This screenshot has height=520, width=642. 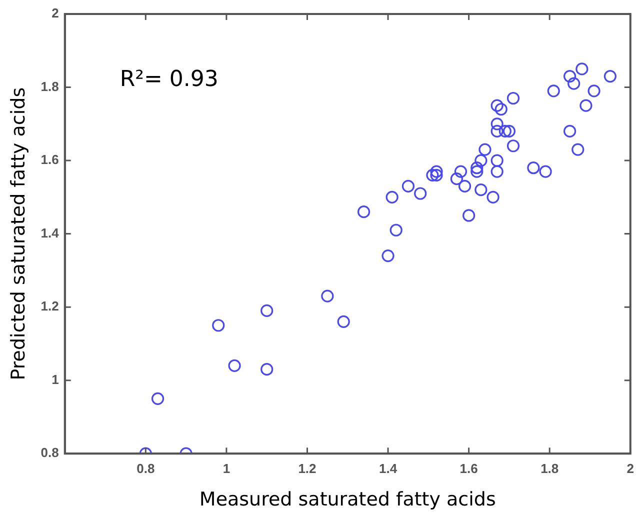 What do you see at coordinates (55, 13) in the screenshot?
I see `y-tick-label: 2` at bounding box center [55, 13].